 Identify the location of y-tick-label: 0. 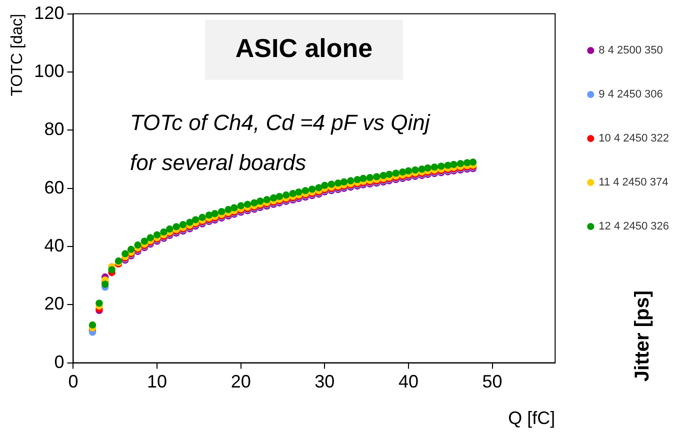
(59, 362).